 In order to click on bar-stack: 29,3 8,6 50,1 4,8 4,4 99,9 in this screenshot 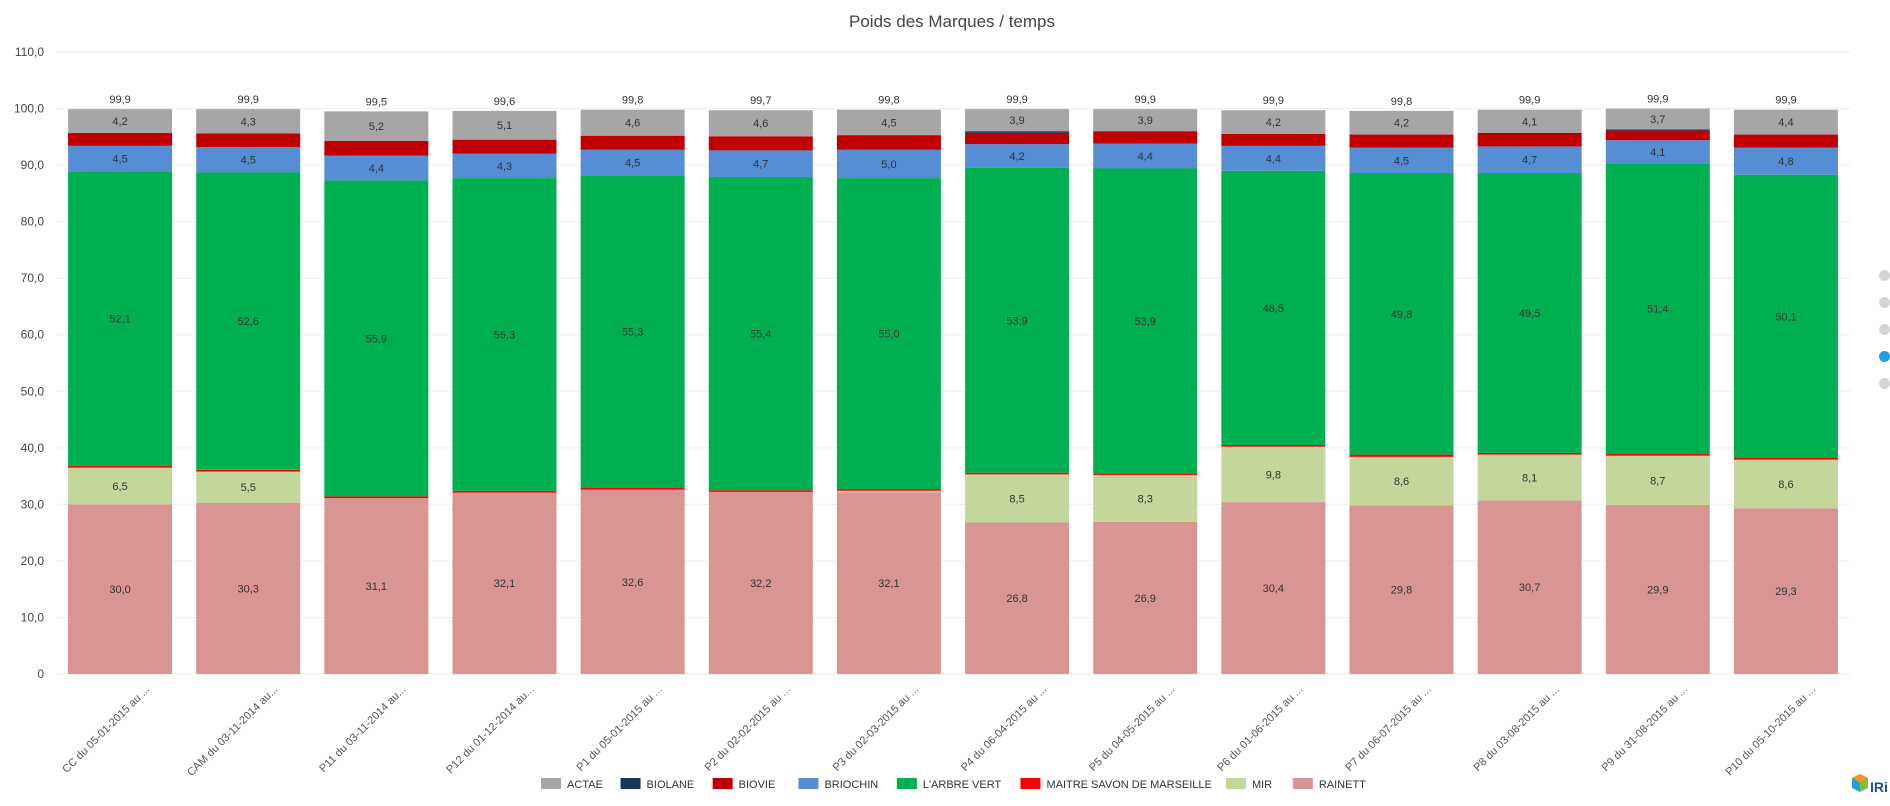, I will do `click(1785, 384)`.